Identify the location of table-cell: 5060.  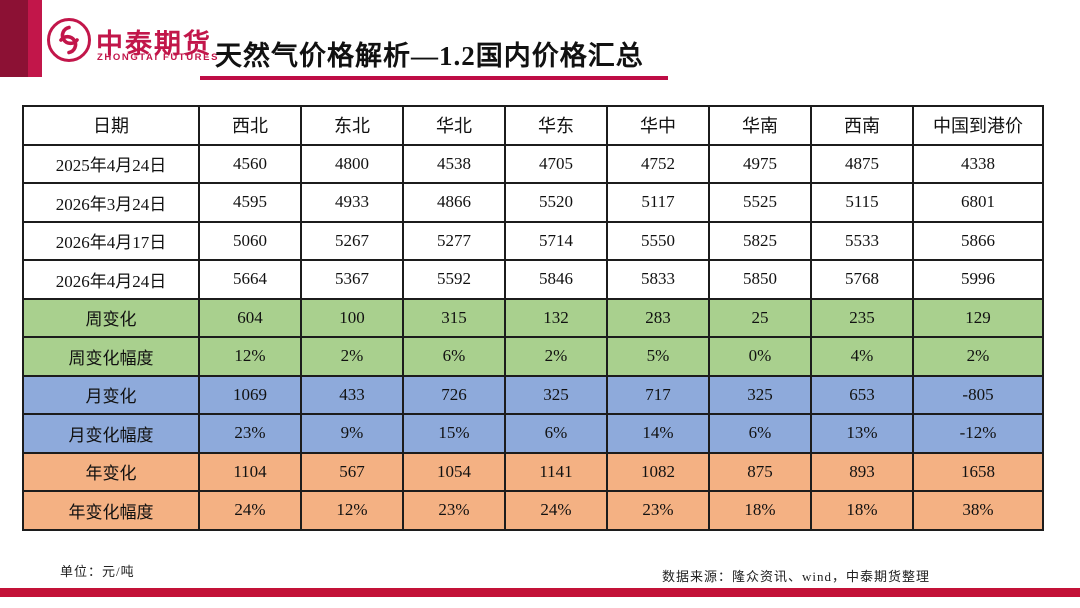
(250, 240).